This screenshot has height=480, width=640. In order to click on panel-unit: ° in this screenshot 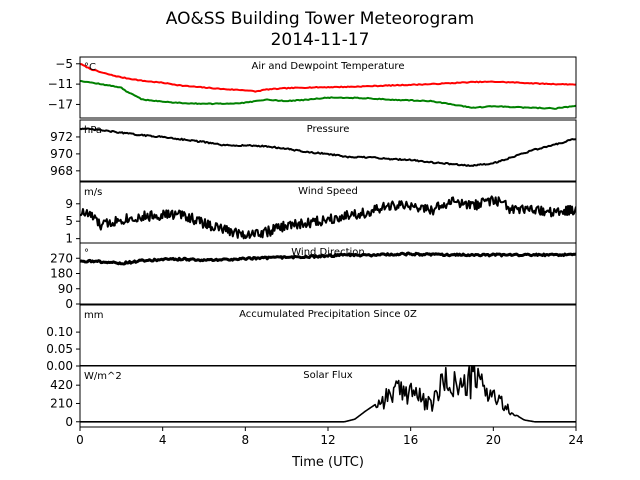, I will do `click(86, 253)`.